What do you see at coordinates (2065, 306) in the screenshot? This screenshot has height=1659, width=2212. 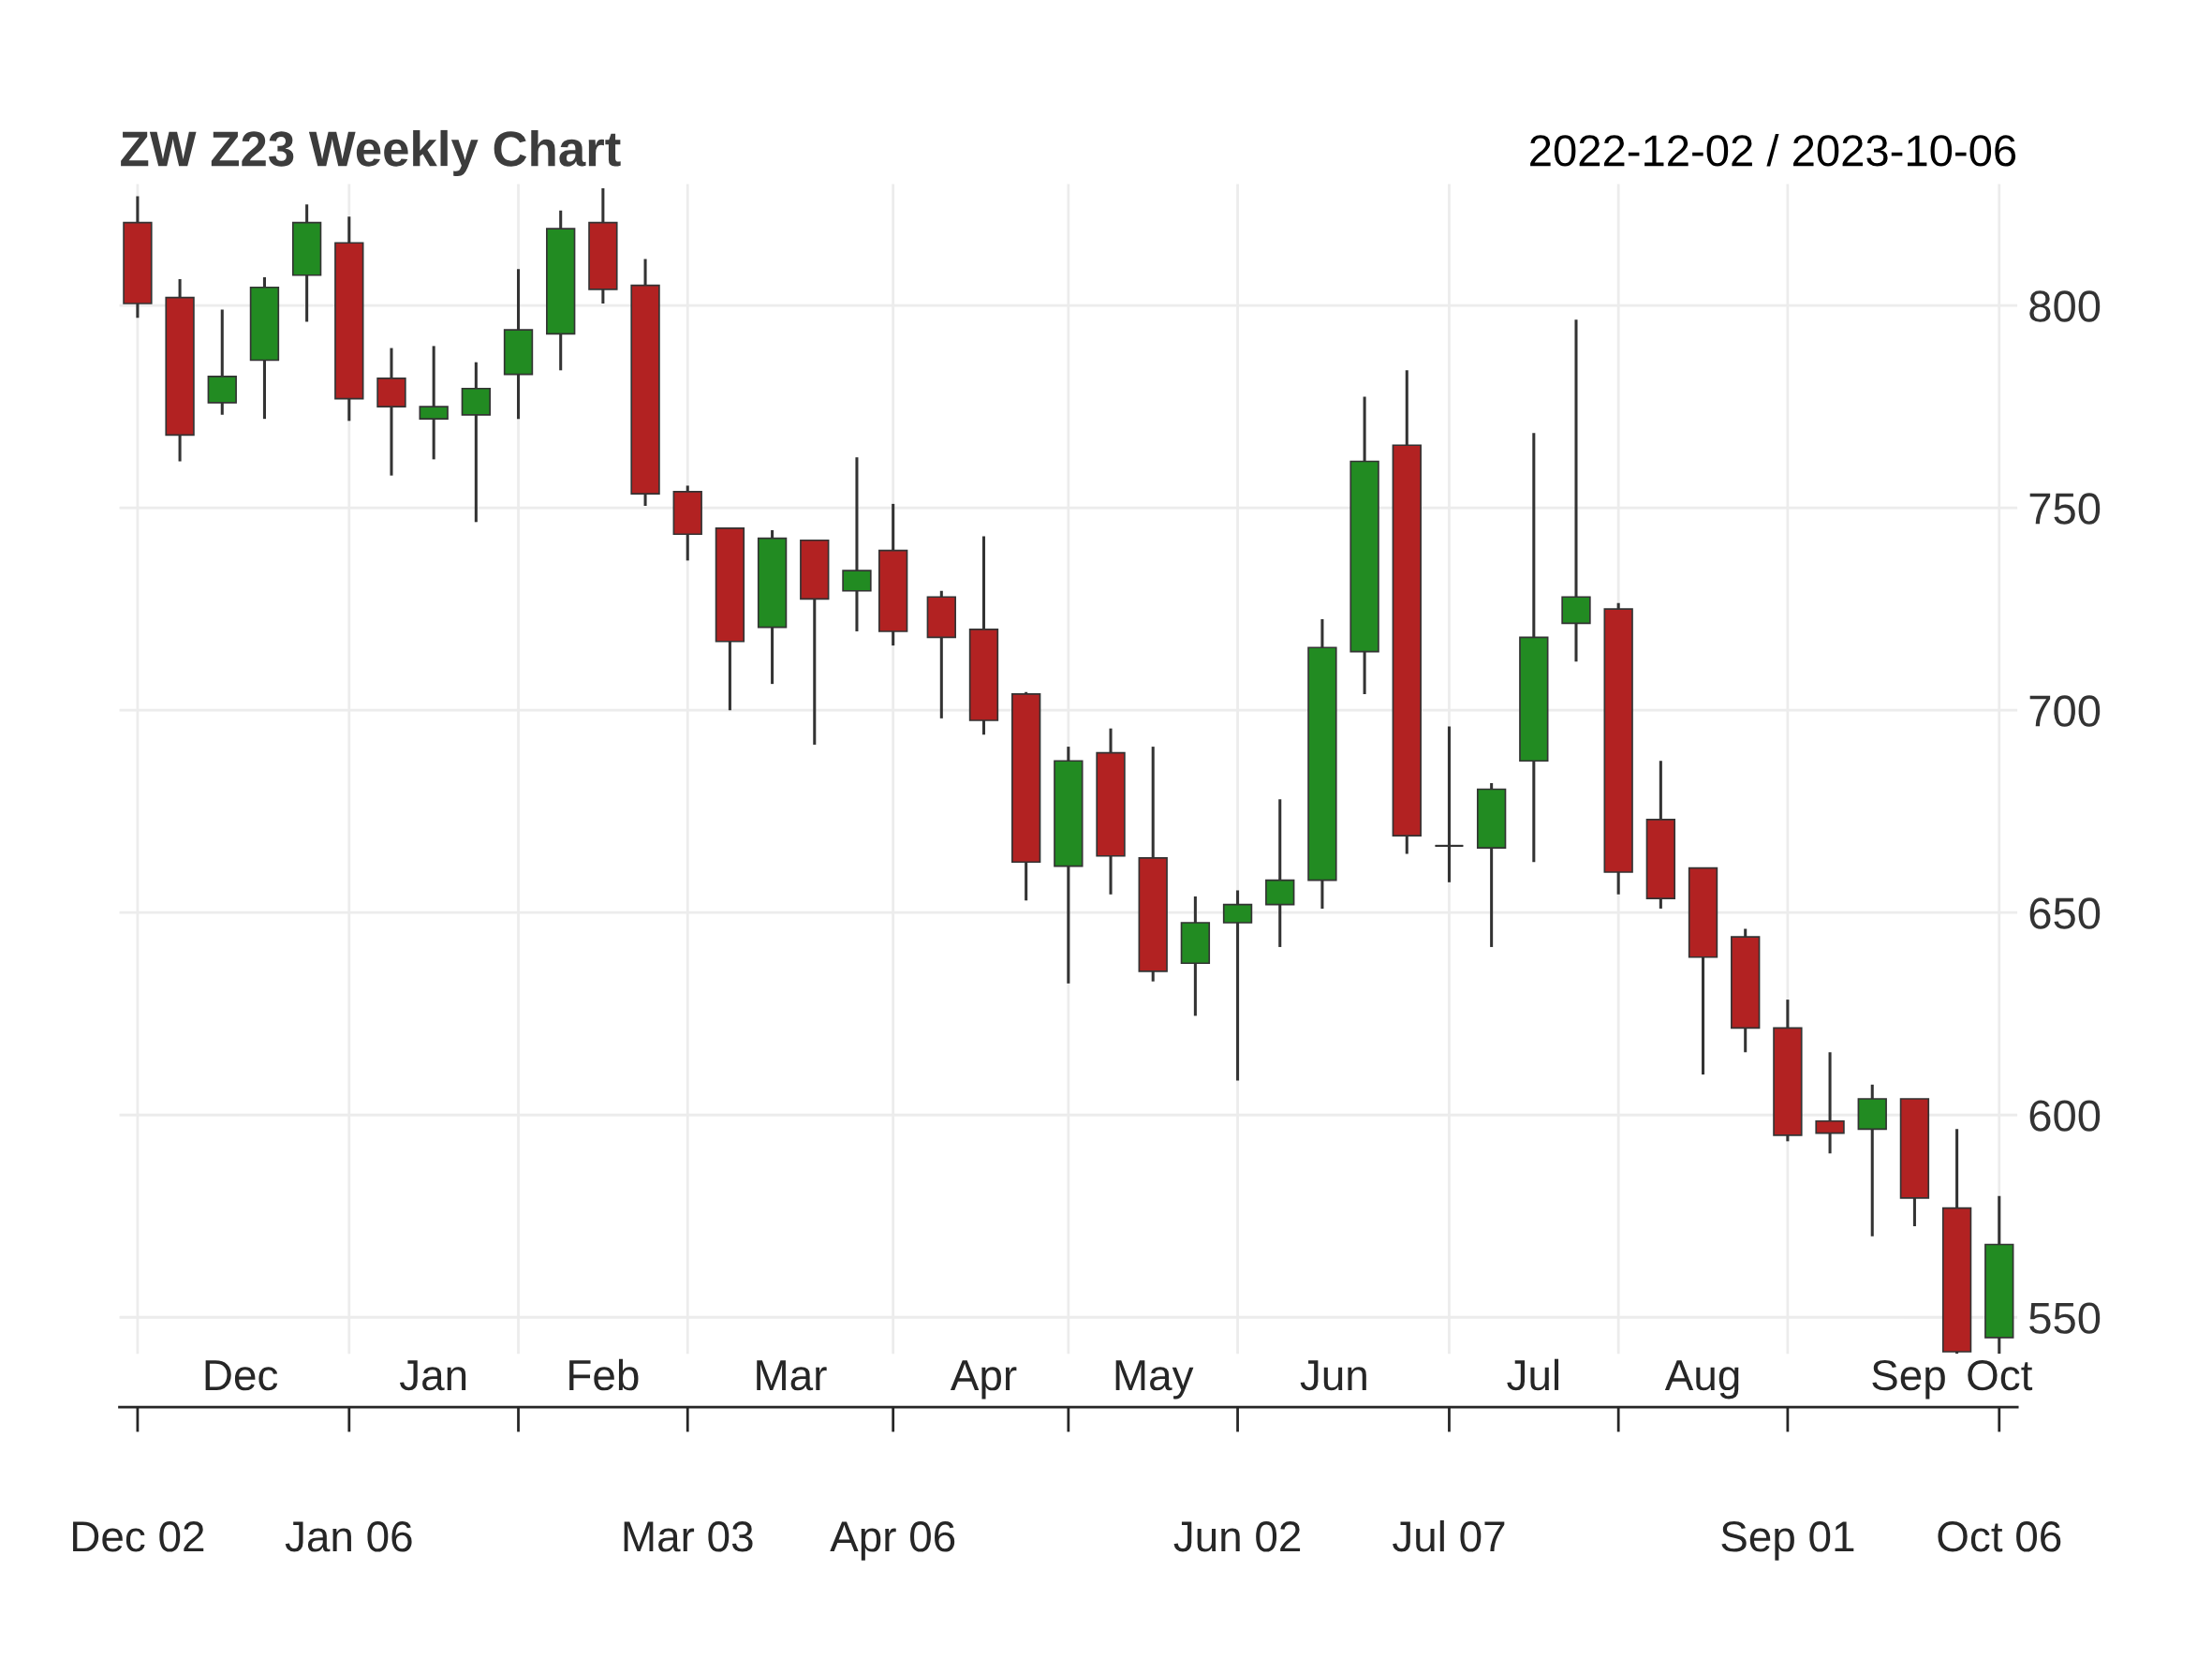 I see `y-tick-label: 800` at bounding box center [2065, 306].